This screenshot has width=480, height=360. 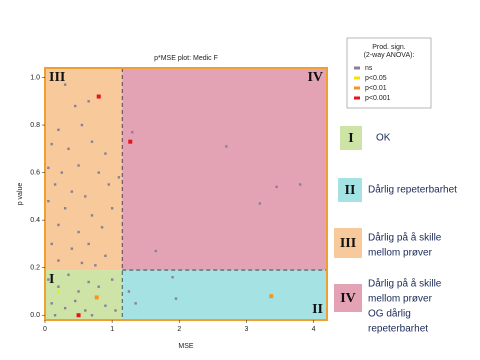 What do you see at coordinates (186, 346) in the screenshot?
I see `x-axis-label: MSE` at bounding box center [186, 346].